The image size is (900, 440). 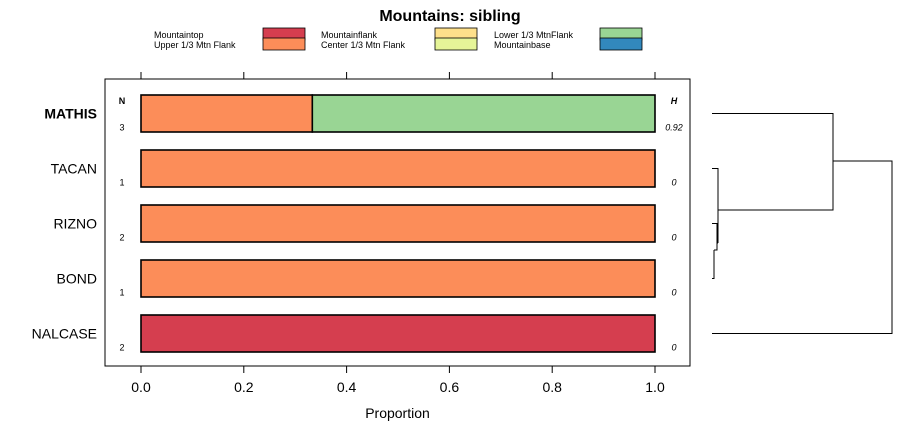 I want to click on row-label-nalcase: NALCASE, so click(x=64, y=334).